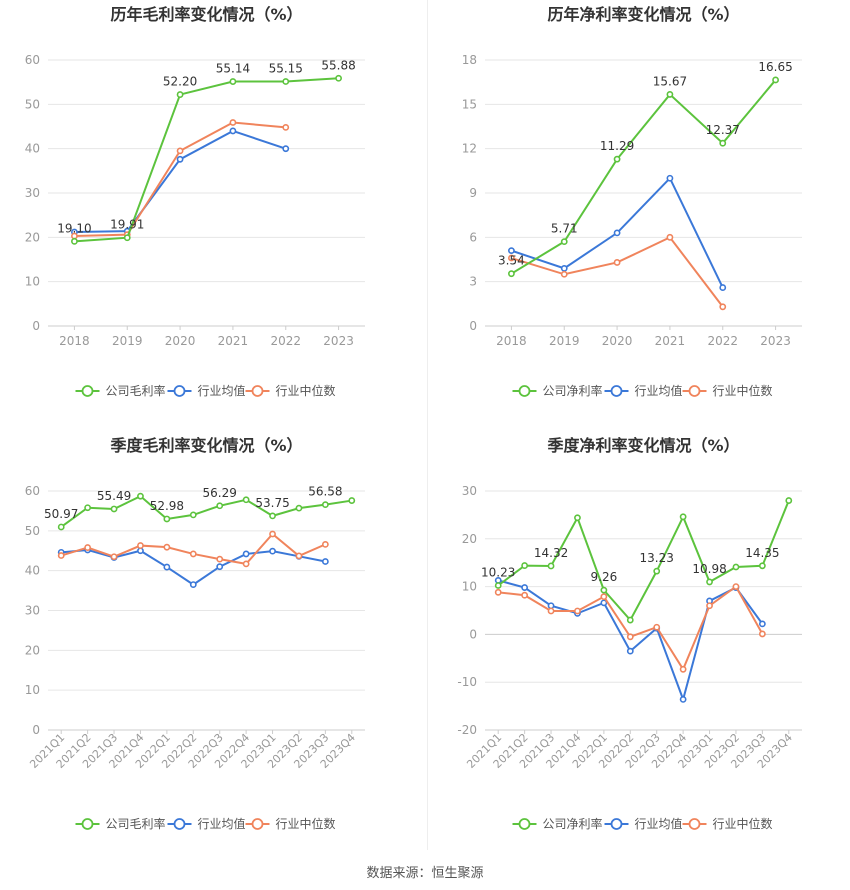  I want to click on data-label: 5.71, so click(564, 229).